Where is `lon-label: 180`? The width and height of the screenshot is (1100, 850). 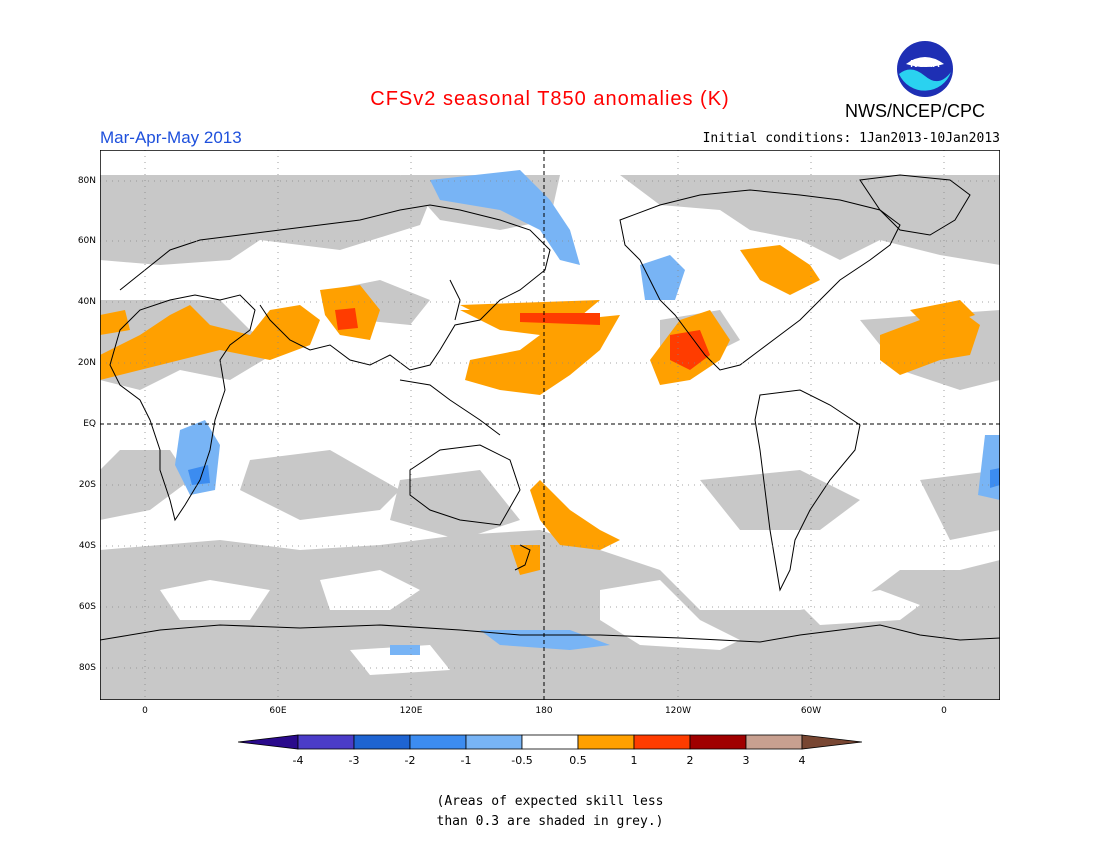
lon-label: 180 is located at coordinates (544, 711).